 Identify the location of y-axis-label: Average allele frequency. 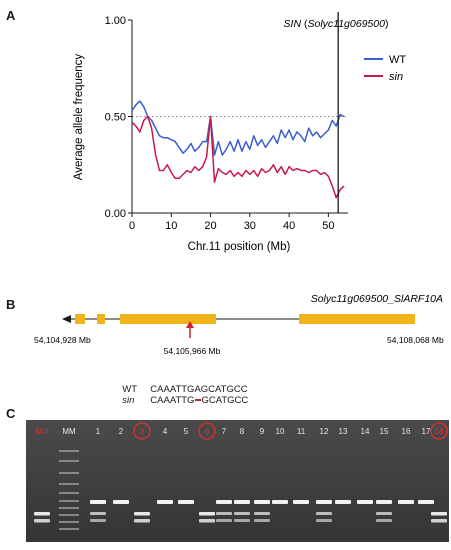
(79, 117).